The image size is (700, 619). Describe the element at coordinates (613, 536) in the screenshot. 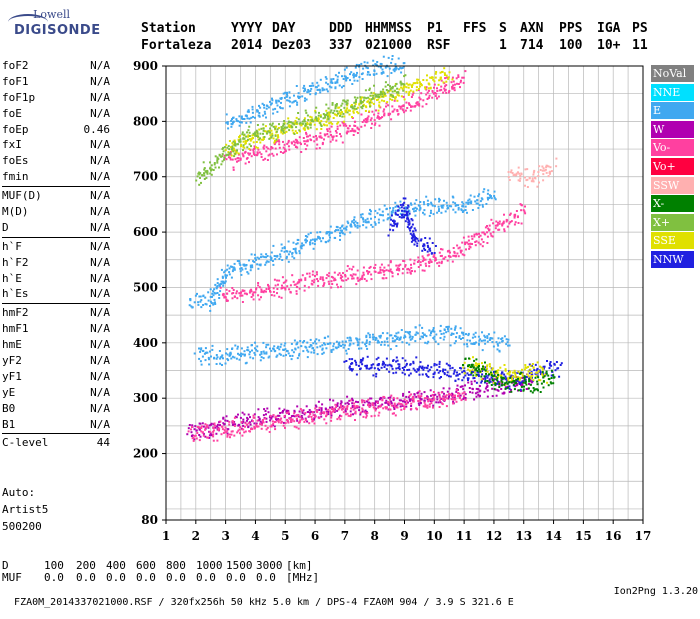

I see `x-tick-label: 16` at that location.